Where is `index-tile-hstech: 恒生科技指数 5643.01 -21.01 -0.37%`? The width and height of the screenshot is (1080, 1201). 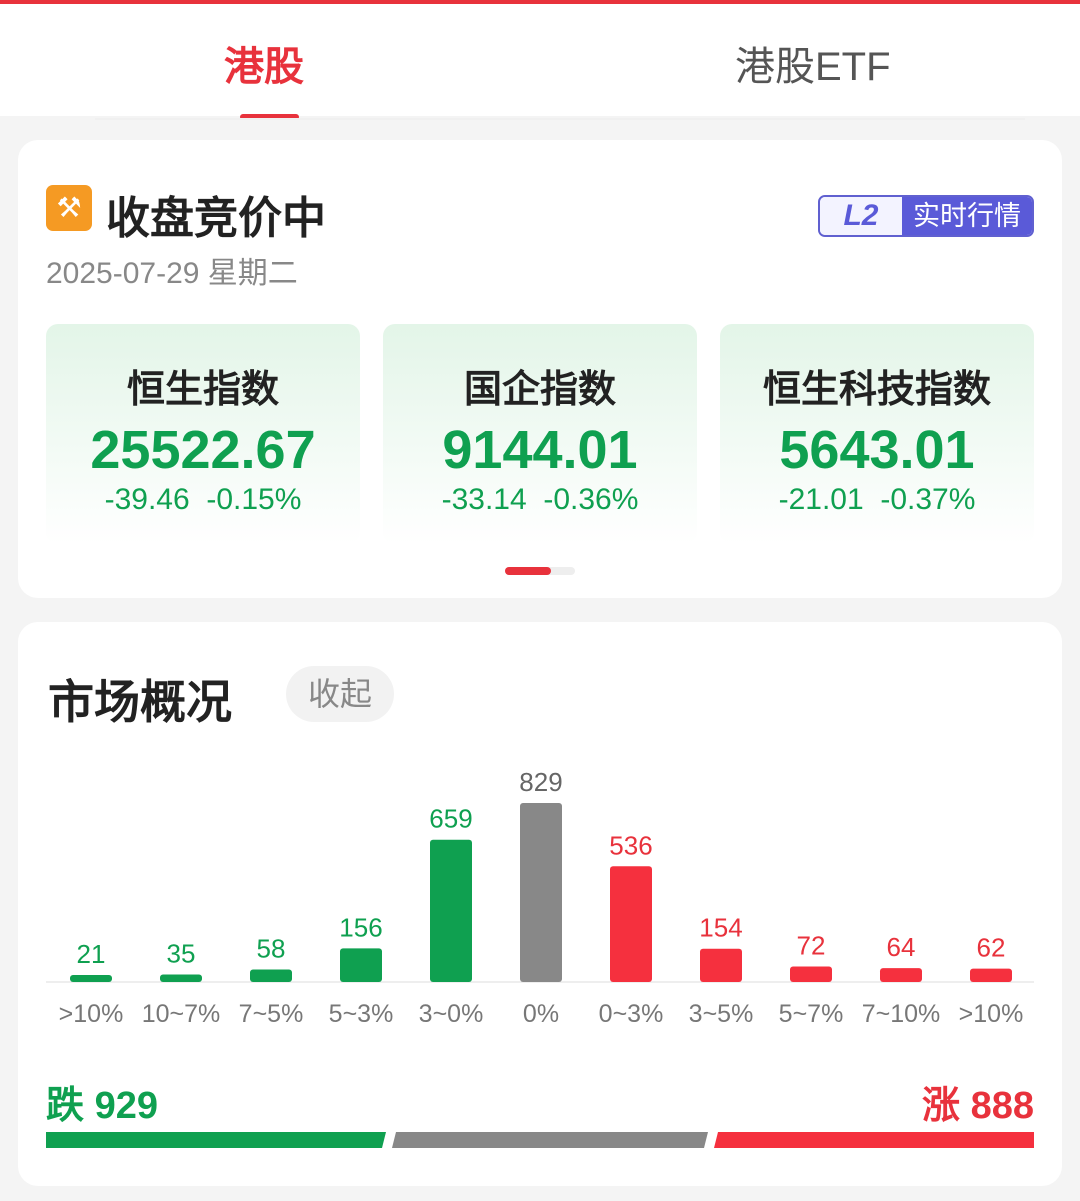 index-tile-hstech: 恒生科技指数 5643.01 -21.01 -0.37% is located at coordinates (877, 434).